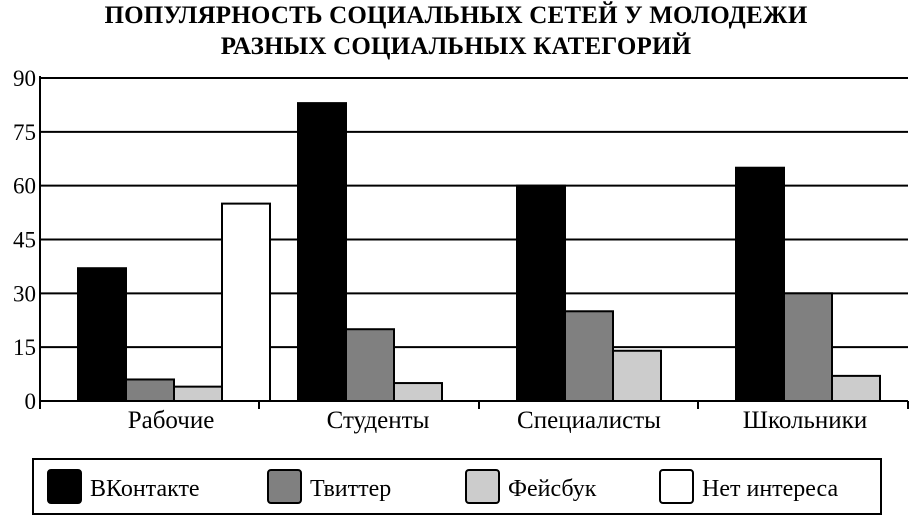 This screenshot has width=912, height=519. What do you see at coordinates (31, 401) in the screenshot?
I see `y-tick-label: 0` at bounding box center [31, 401].